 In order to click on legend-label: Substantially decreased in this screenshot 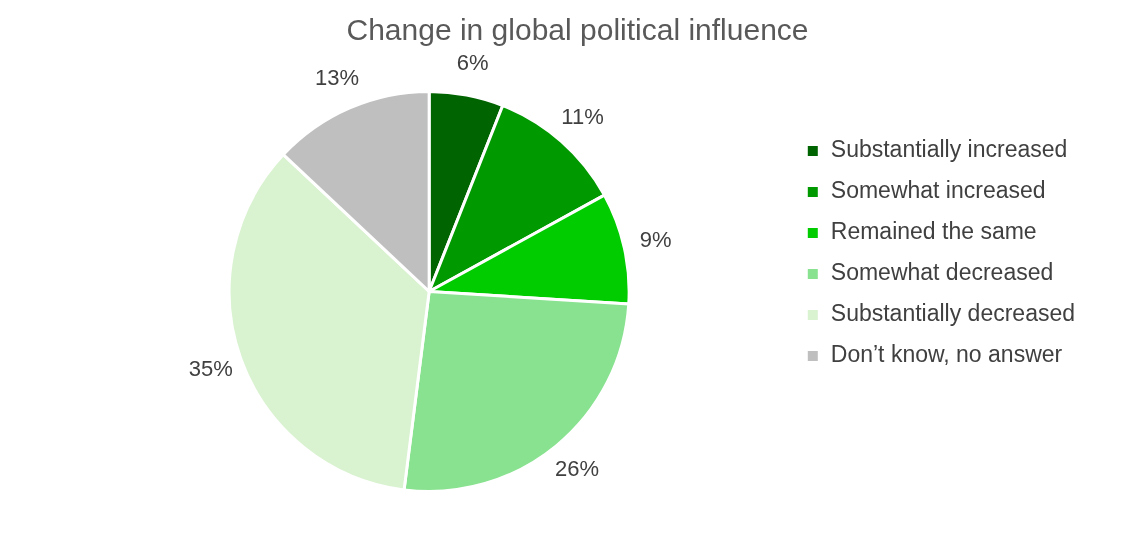, I will do `click(953, 313)`.